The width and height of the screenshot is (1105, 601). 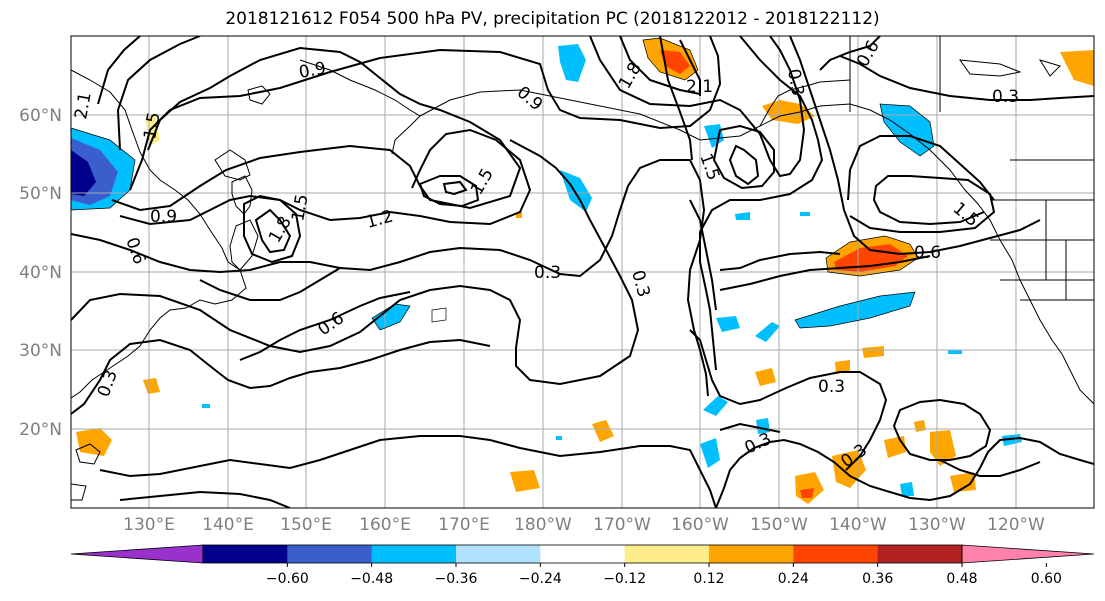 I want to click on colorbar-tick-label: 0.48, so click(x=961, y=579).